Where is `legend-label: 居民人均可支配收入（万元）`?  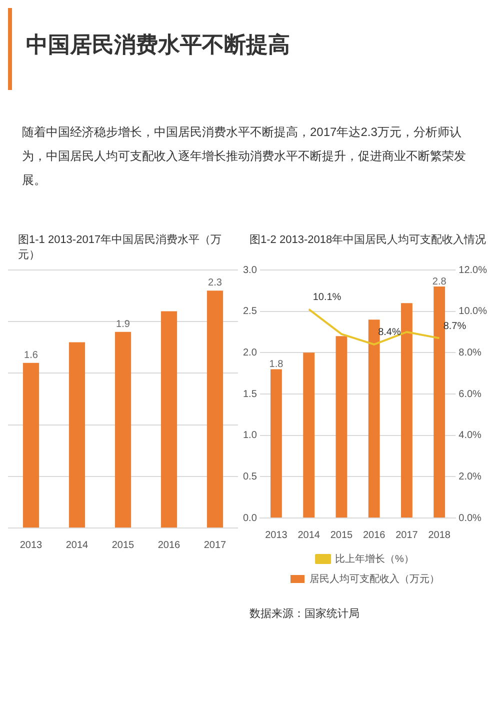 legend-label: 居民人均可支配收入（万元） is located at coordinates (374, 578).